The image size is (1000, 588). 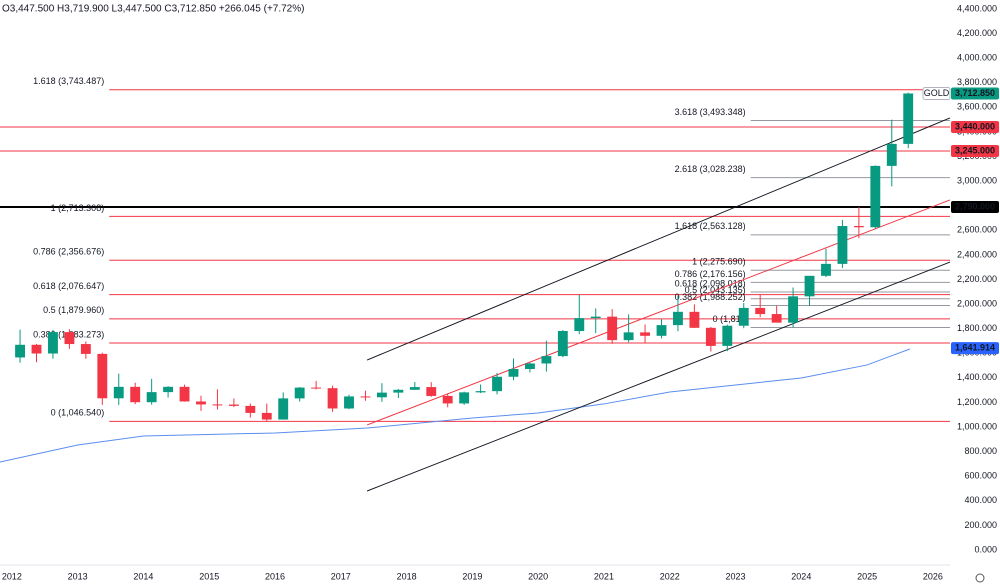 I want to click on level-label: 1.618 (2,563.128), so click(x=710, y=226).